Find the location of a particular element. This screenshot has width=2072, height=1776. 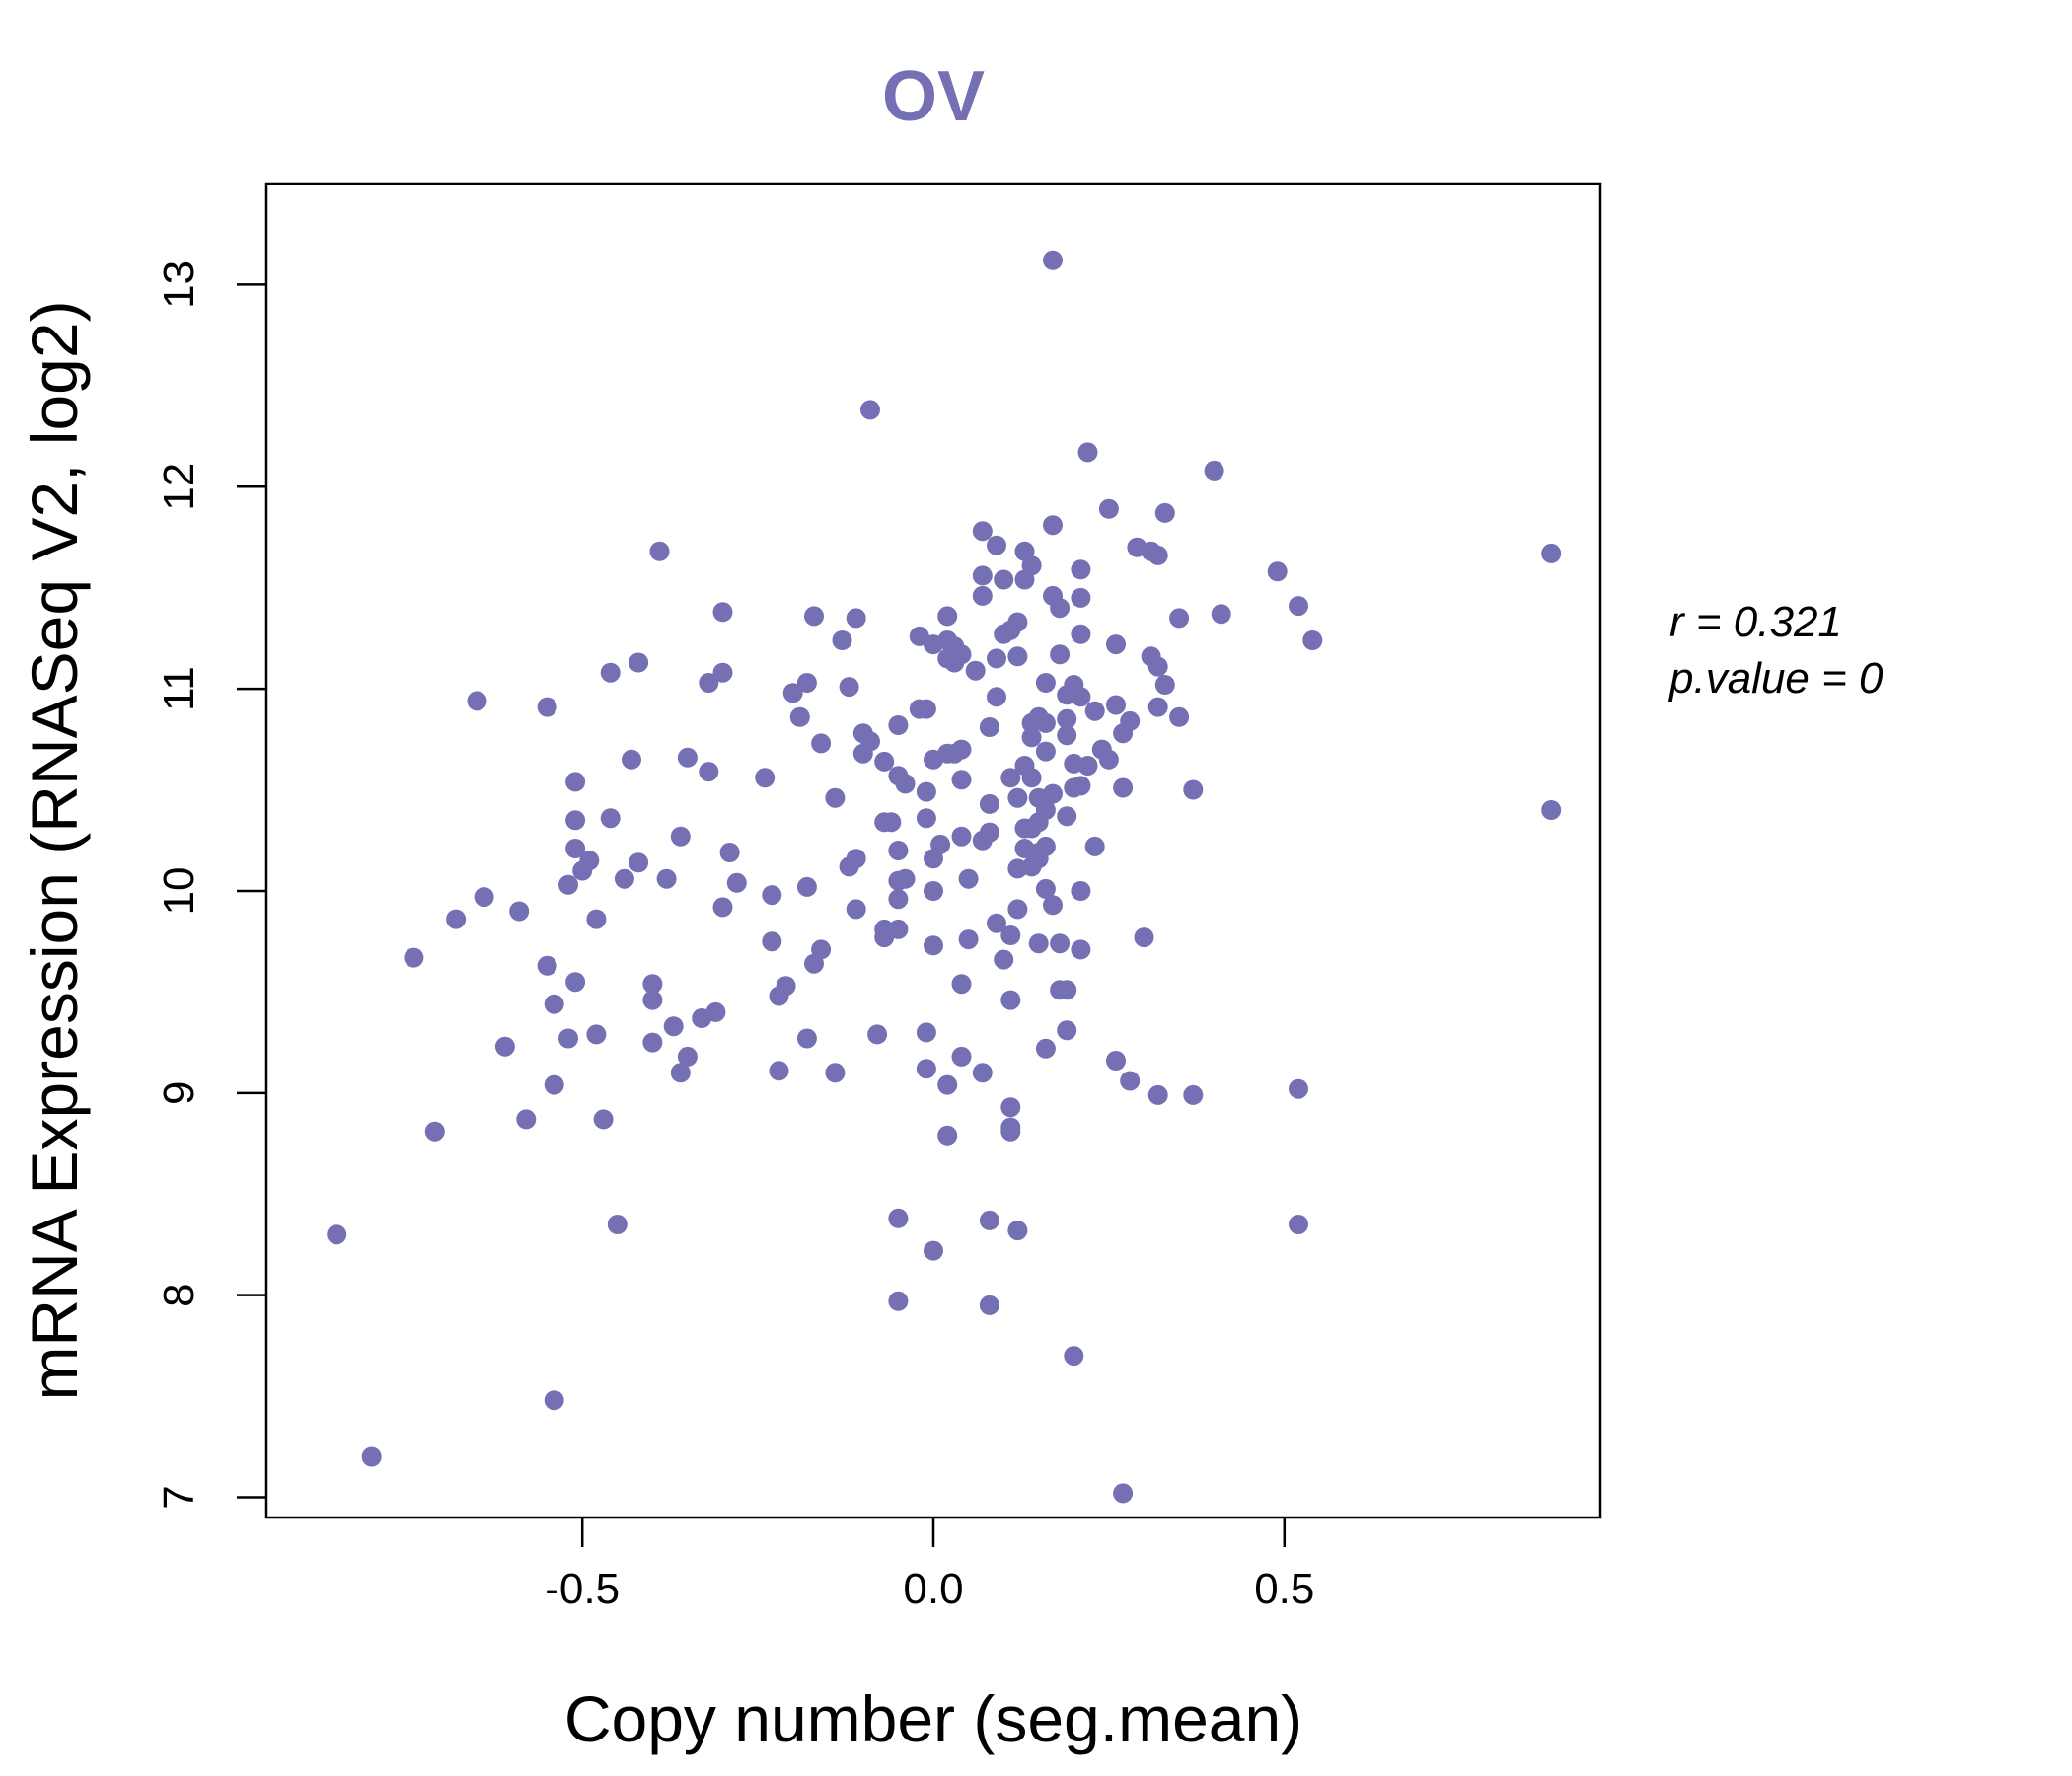

y-tick-label: 10 is located at coordinates (179, 892).